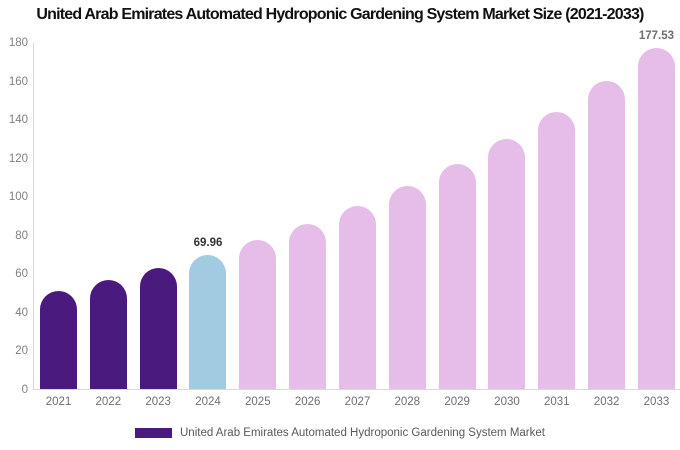 This screenshot has width=680, height=450. Describe the element at coordinates (356, 389) in the screenshot. I see `x-axis-line` at that location.